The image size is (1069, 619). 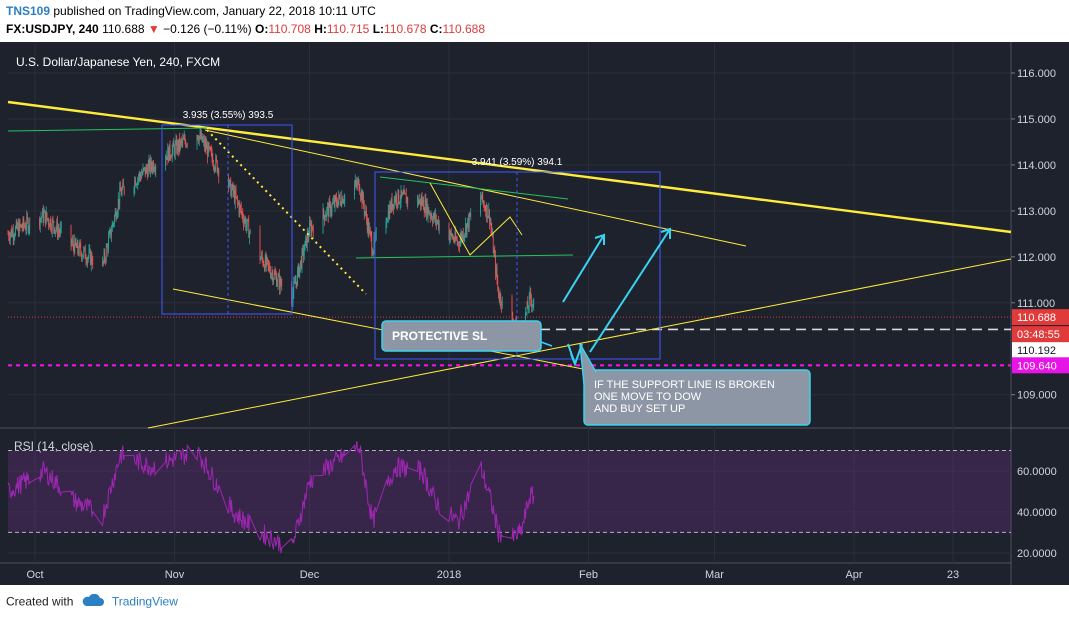 What do you see at coordinates (28, 11) in the screenshot?
I see `username: TNS109` at bounding box center [28, 11].